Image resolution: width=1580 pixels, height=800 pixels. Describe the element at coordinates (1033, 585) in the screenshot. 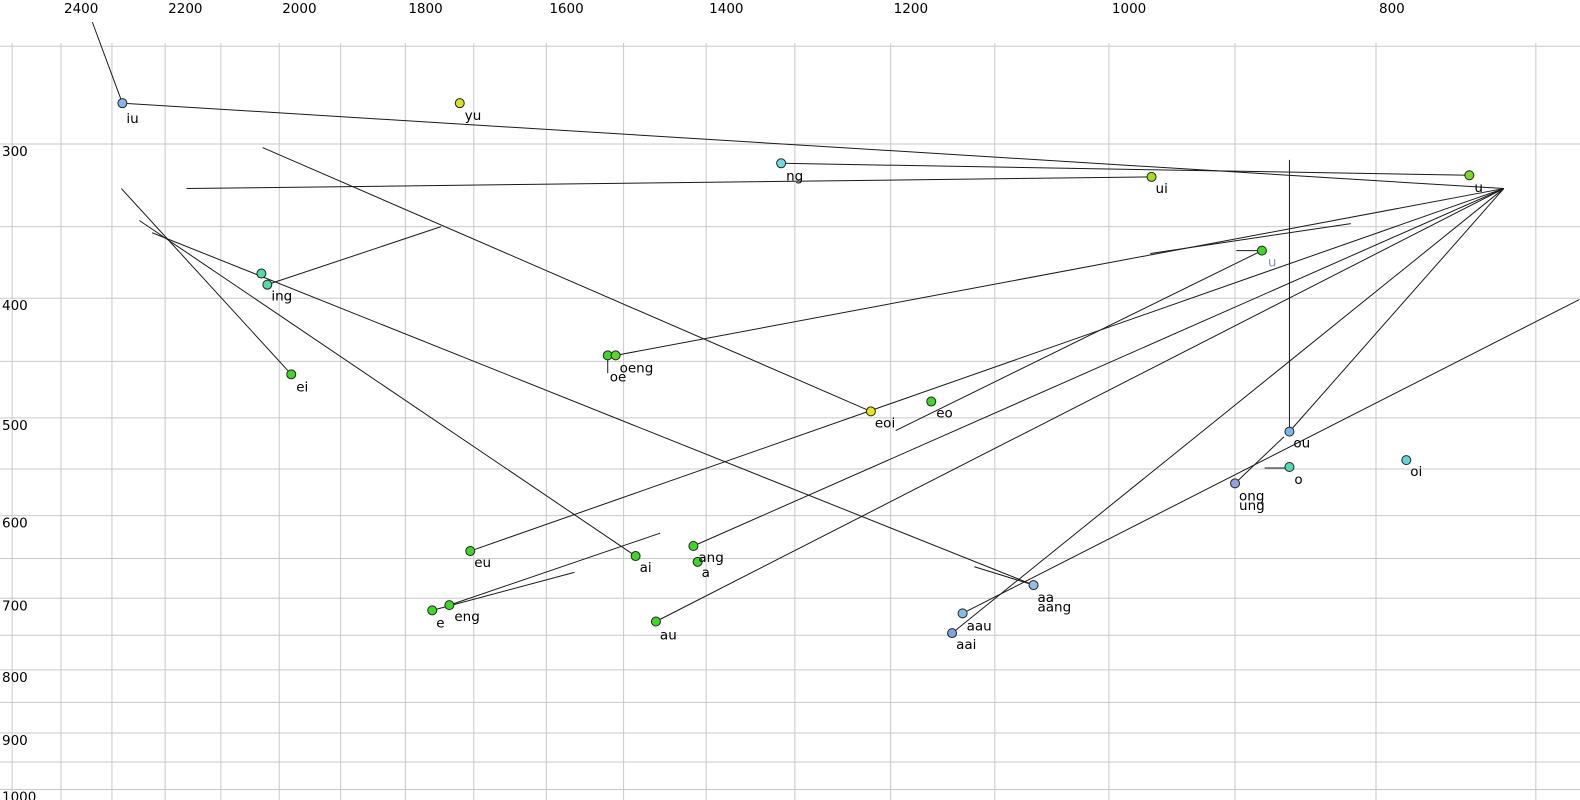

I see `vowel-point-aa` at that location.